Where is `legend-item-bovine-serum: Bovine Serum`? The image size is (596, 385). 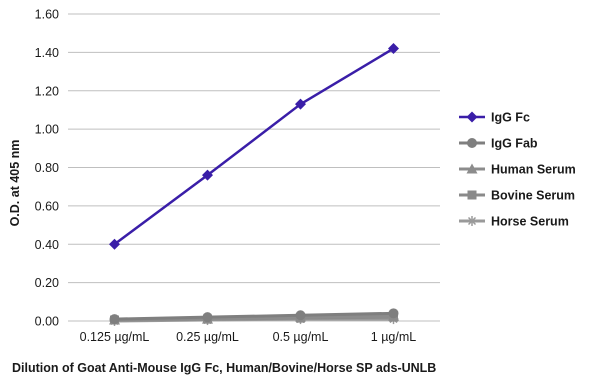
legend-item-bovine-serum: Bovine Serum is located at coordinates (517, 196).